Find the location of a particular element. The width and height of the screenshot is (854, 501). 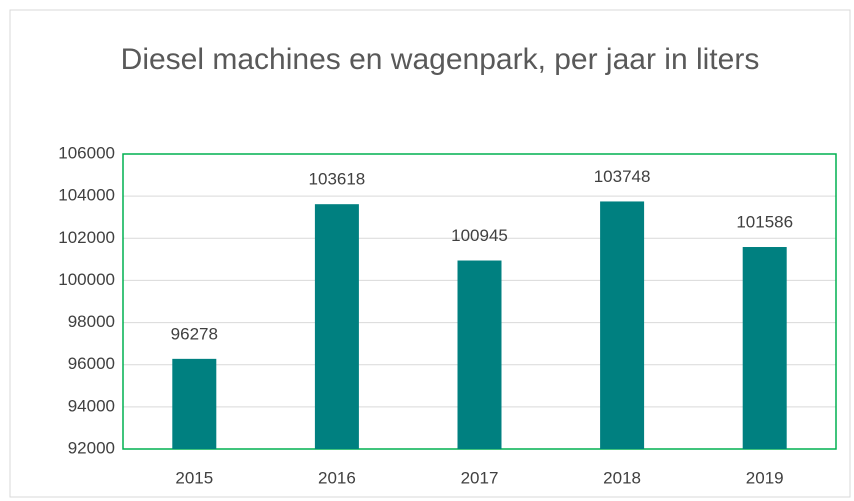

data-label: 100945 is located at coordinates (479, 235).